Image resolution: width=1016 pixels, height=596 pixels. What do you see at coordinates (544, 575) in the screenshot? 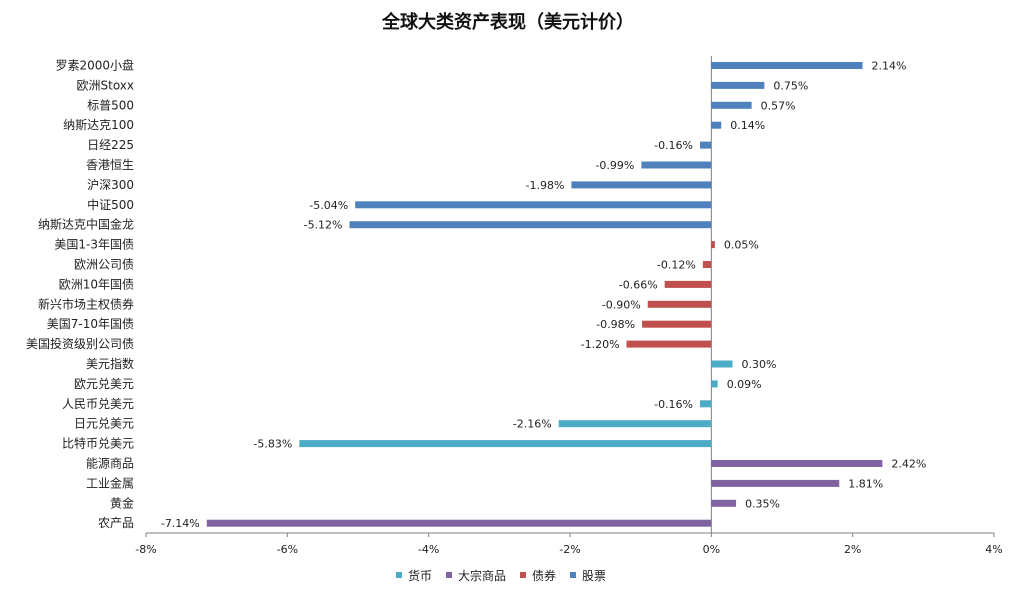
I see `legend-label: 债券` at bounding box center [544, 575].